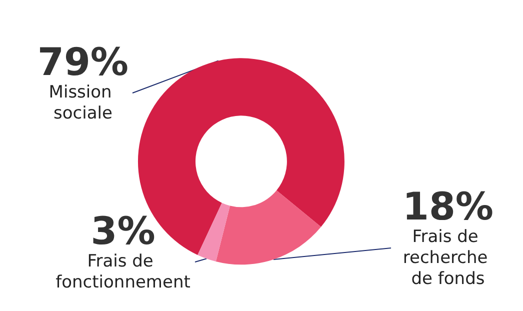  Describe the element at coordinates (448, 206) in the screenshot. I see `data-label: 18%` at that location.